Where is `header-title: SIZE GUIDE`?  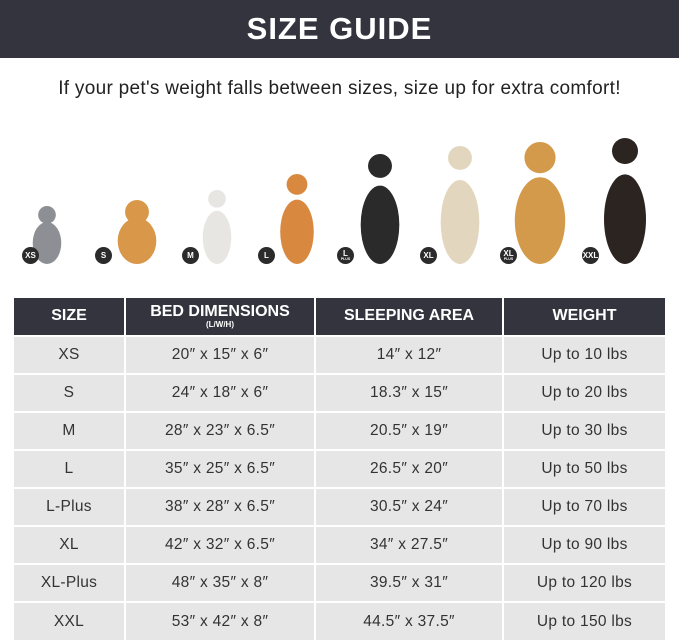 header-title: SIZE GUIDE is located at coordinates (339, 29).